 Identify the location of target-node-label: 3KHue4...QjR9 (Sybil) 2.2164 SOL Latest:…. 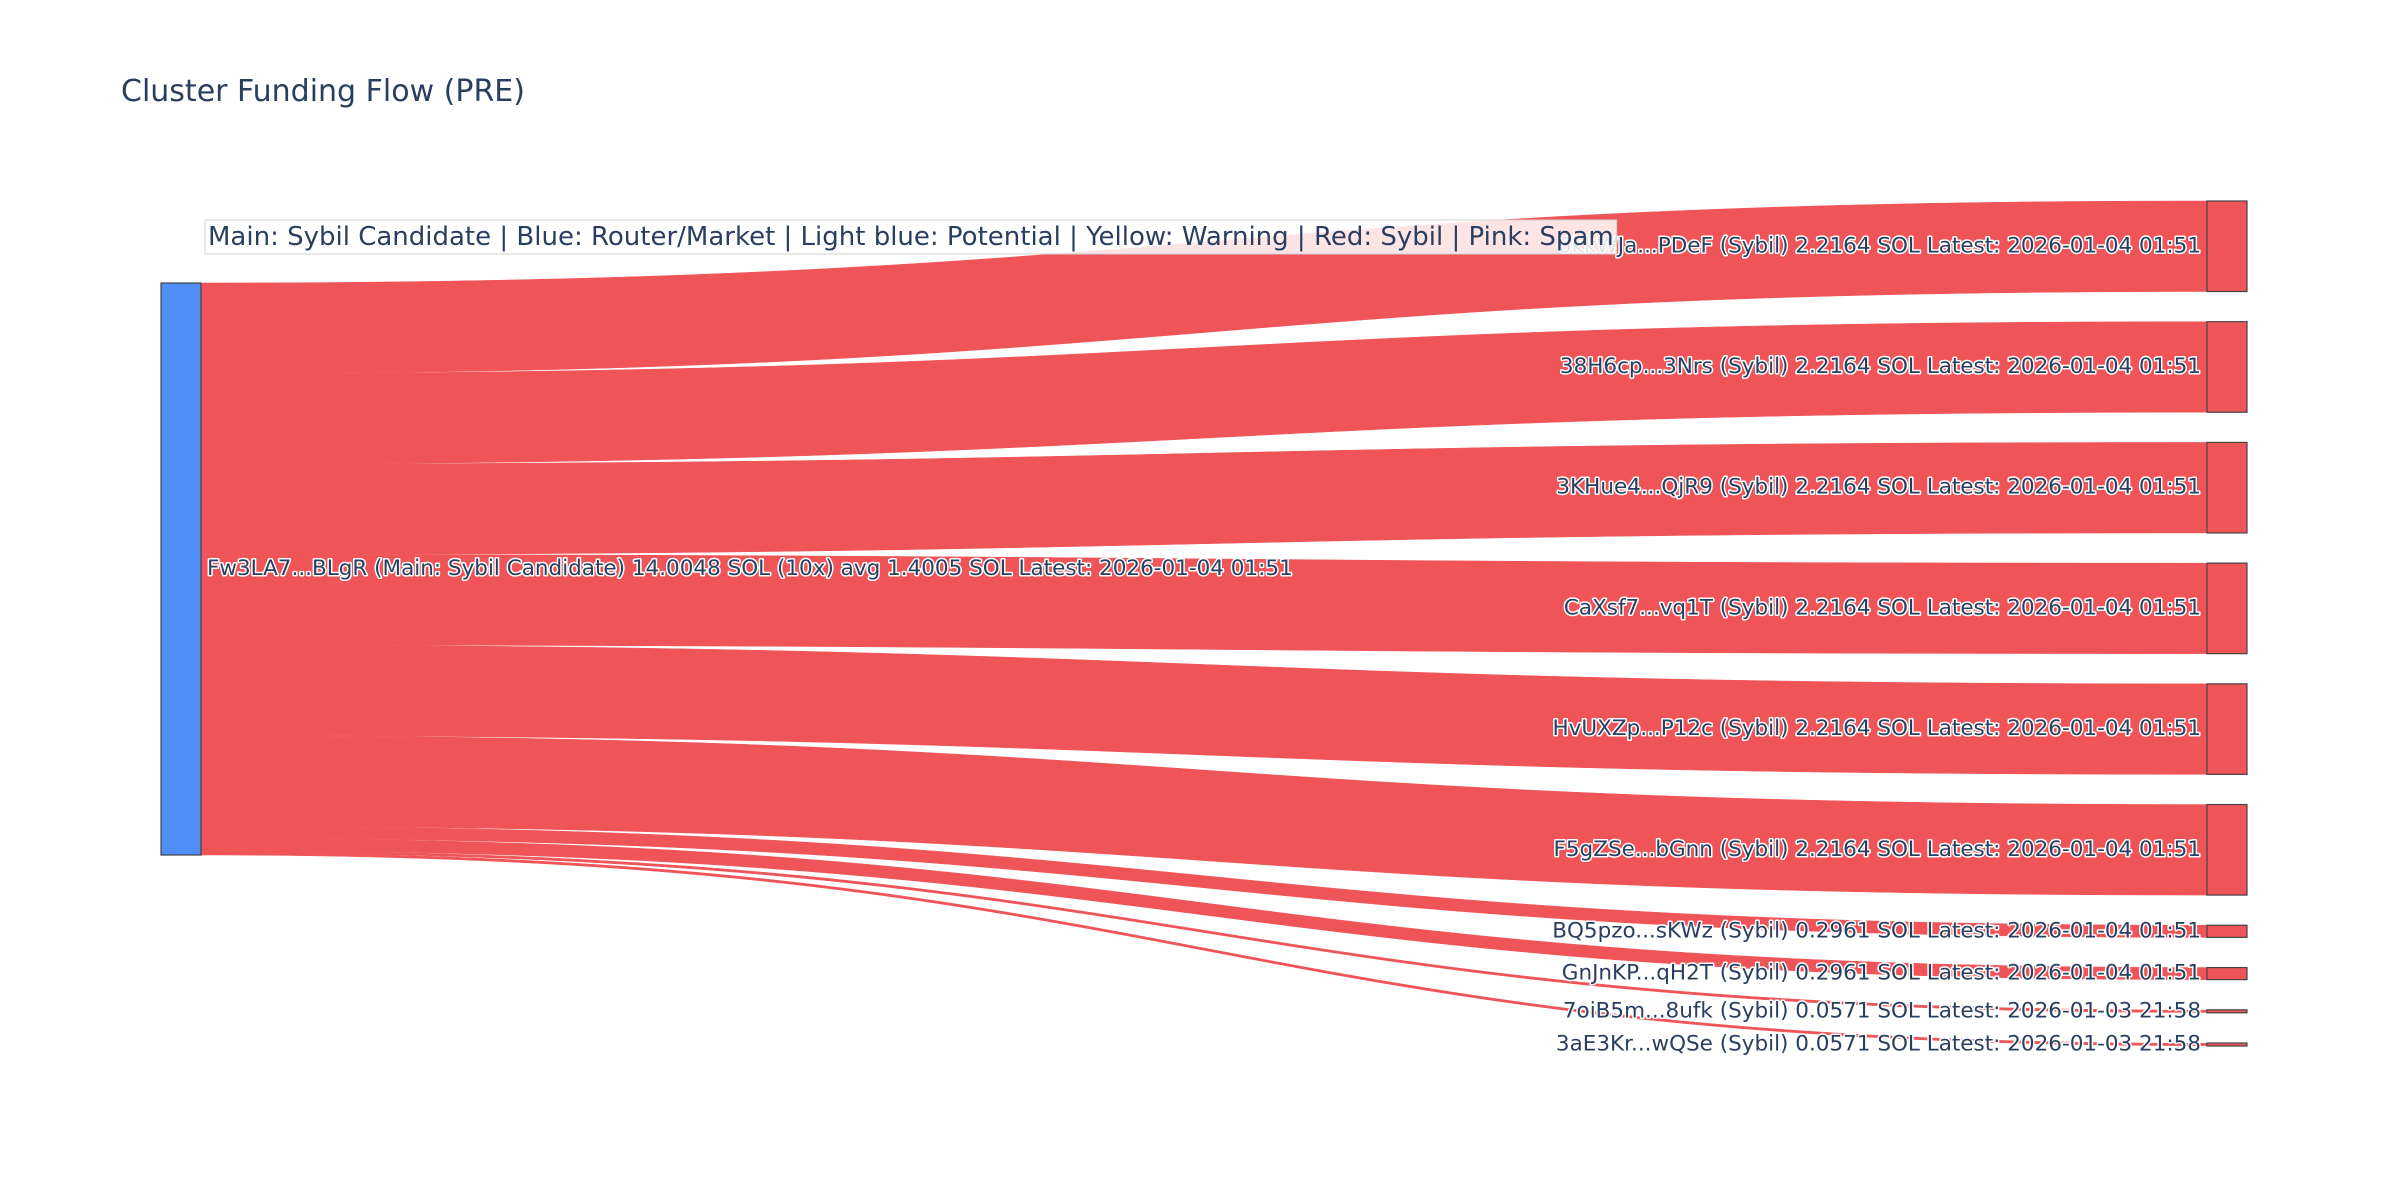
(1878, 487).